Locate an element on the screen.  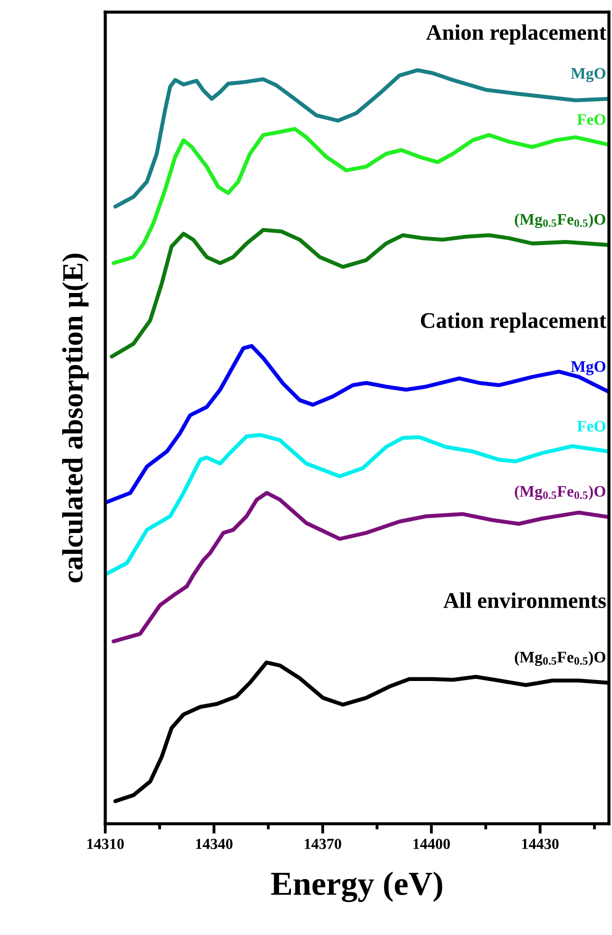
text: Anion replacement is located at coordinates (516, 34).